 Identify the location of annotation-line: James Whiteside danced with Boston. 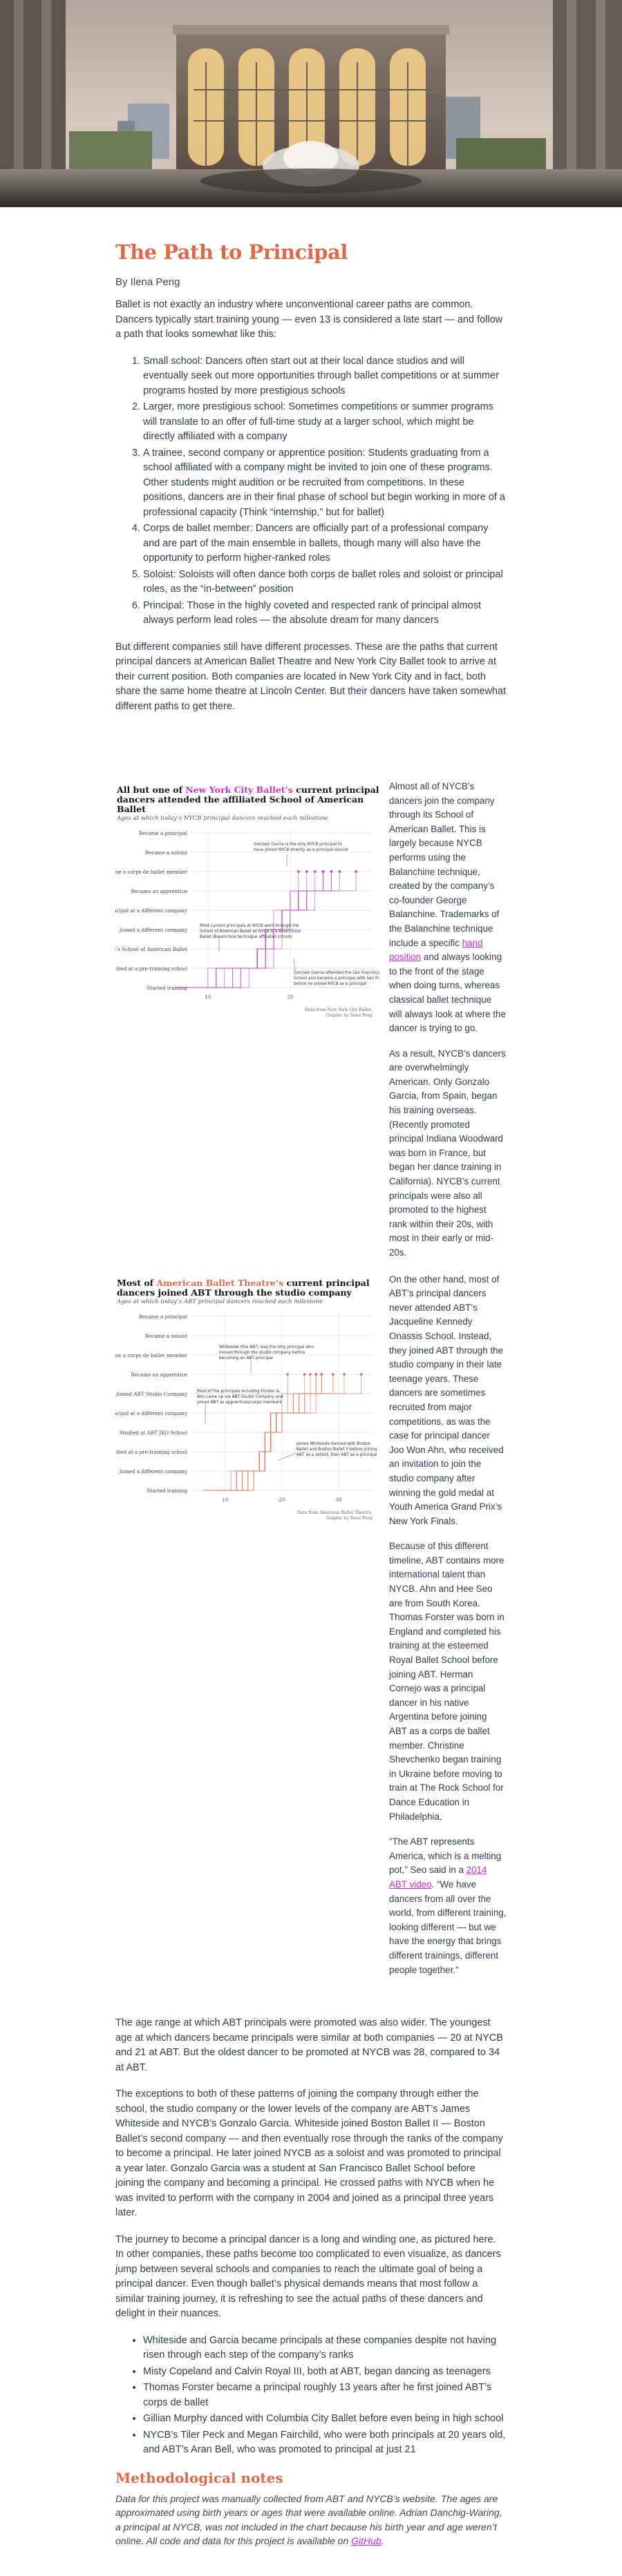
(333, 1444).